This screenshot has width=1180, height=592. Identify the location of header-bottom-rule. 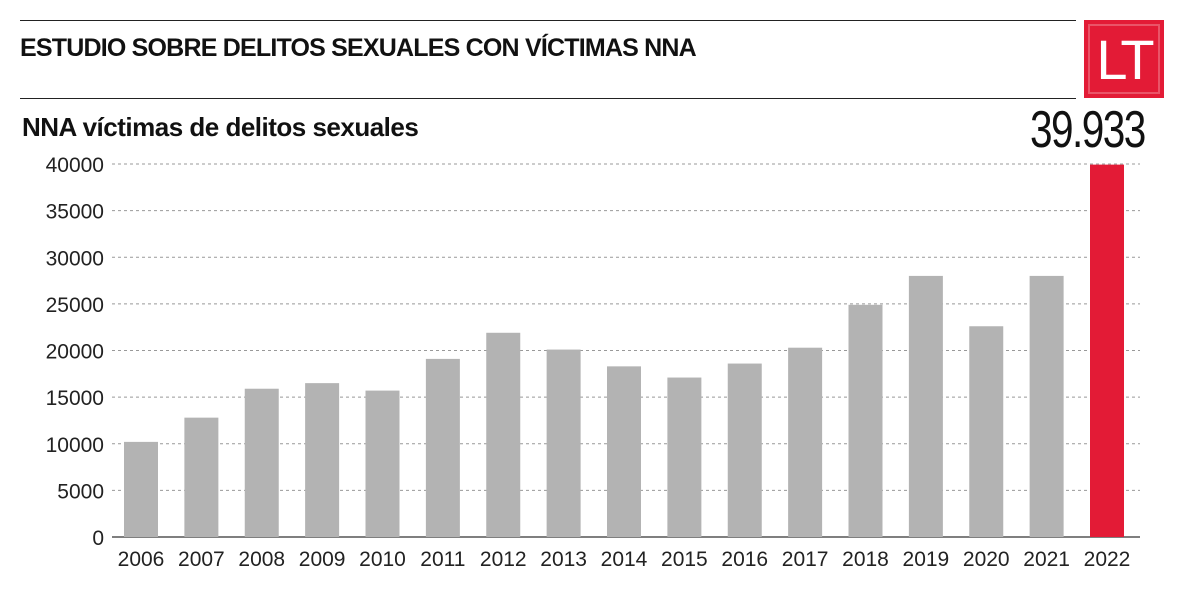
(548, 98).